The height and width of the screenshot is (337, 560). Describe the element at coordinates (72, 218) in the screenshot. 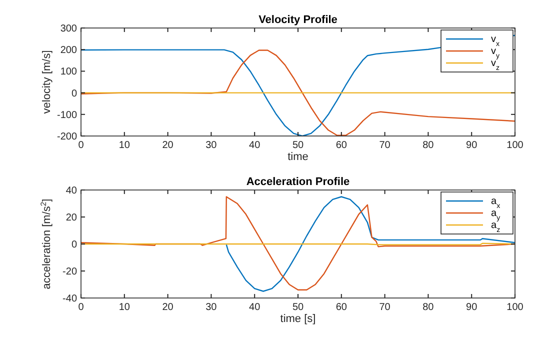

I see `y-tick-label: 20` at that location.